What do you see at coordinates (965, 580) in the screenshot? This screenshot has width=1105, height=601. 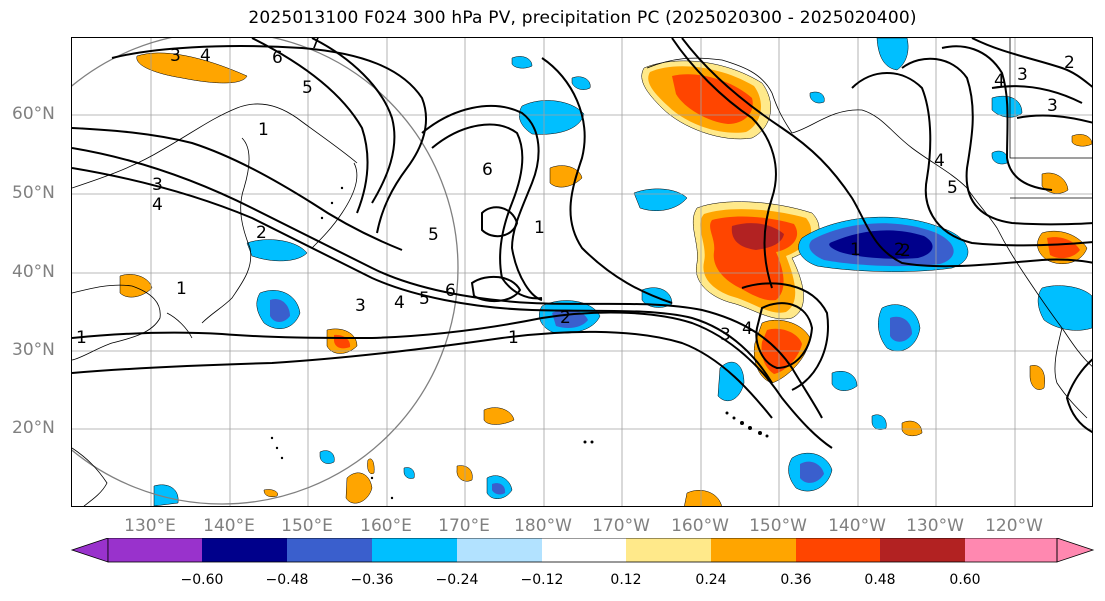 I see `colorbar-tick-label: 0.60` at bounding box center [965, 580].